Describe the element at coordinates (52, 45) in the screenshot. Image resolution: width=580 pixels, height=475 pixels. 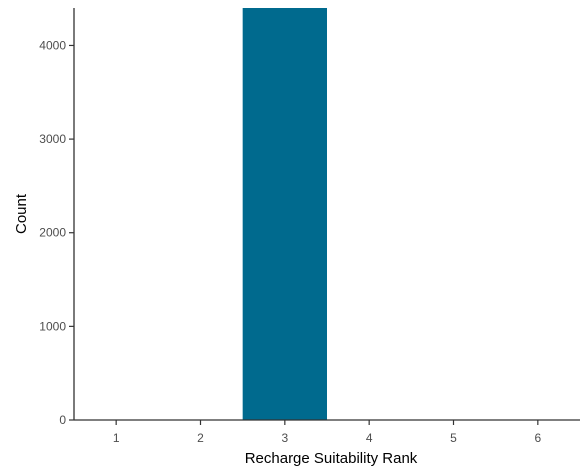
I see `y-tick-label: 4000` at that location.